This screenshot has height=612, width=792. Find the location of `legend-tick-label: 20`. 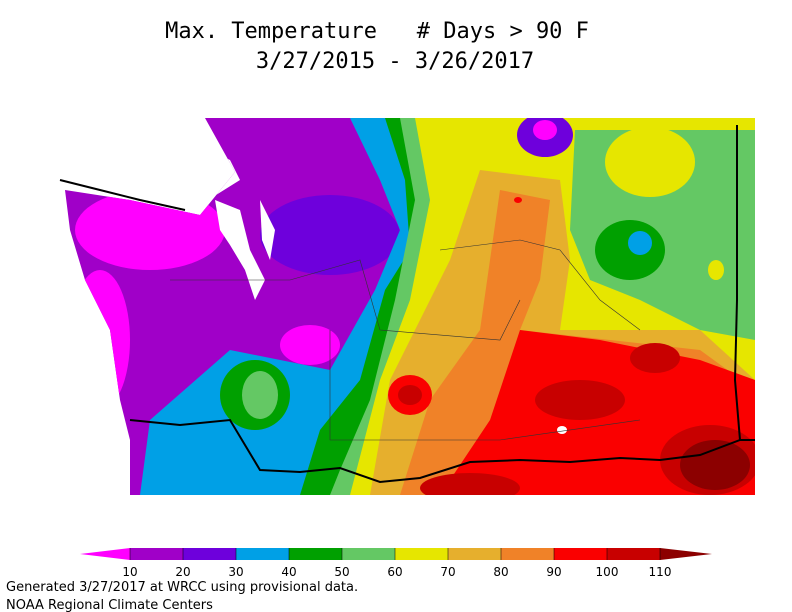

legend-tick-label: 20 is located at coordinates (182, 572).